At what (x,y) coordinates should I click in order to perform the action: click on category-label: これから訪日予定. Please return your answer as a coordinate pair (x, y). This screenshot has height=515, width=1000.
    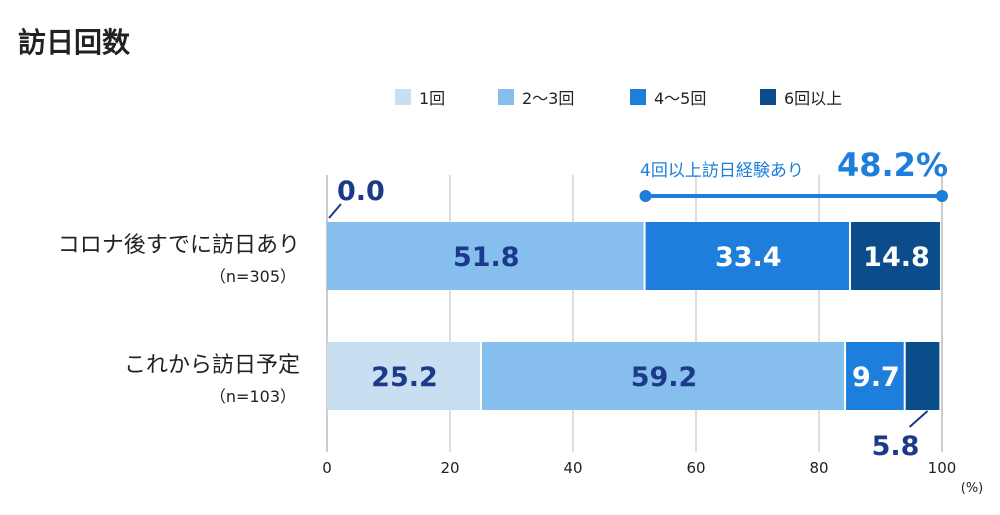
    Looking at the image, I should click on (212, 365).